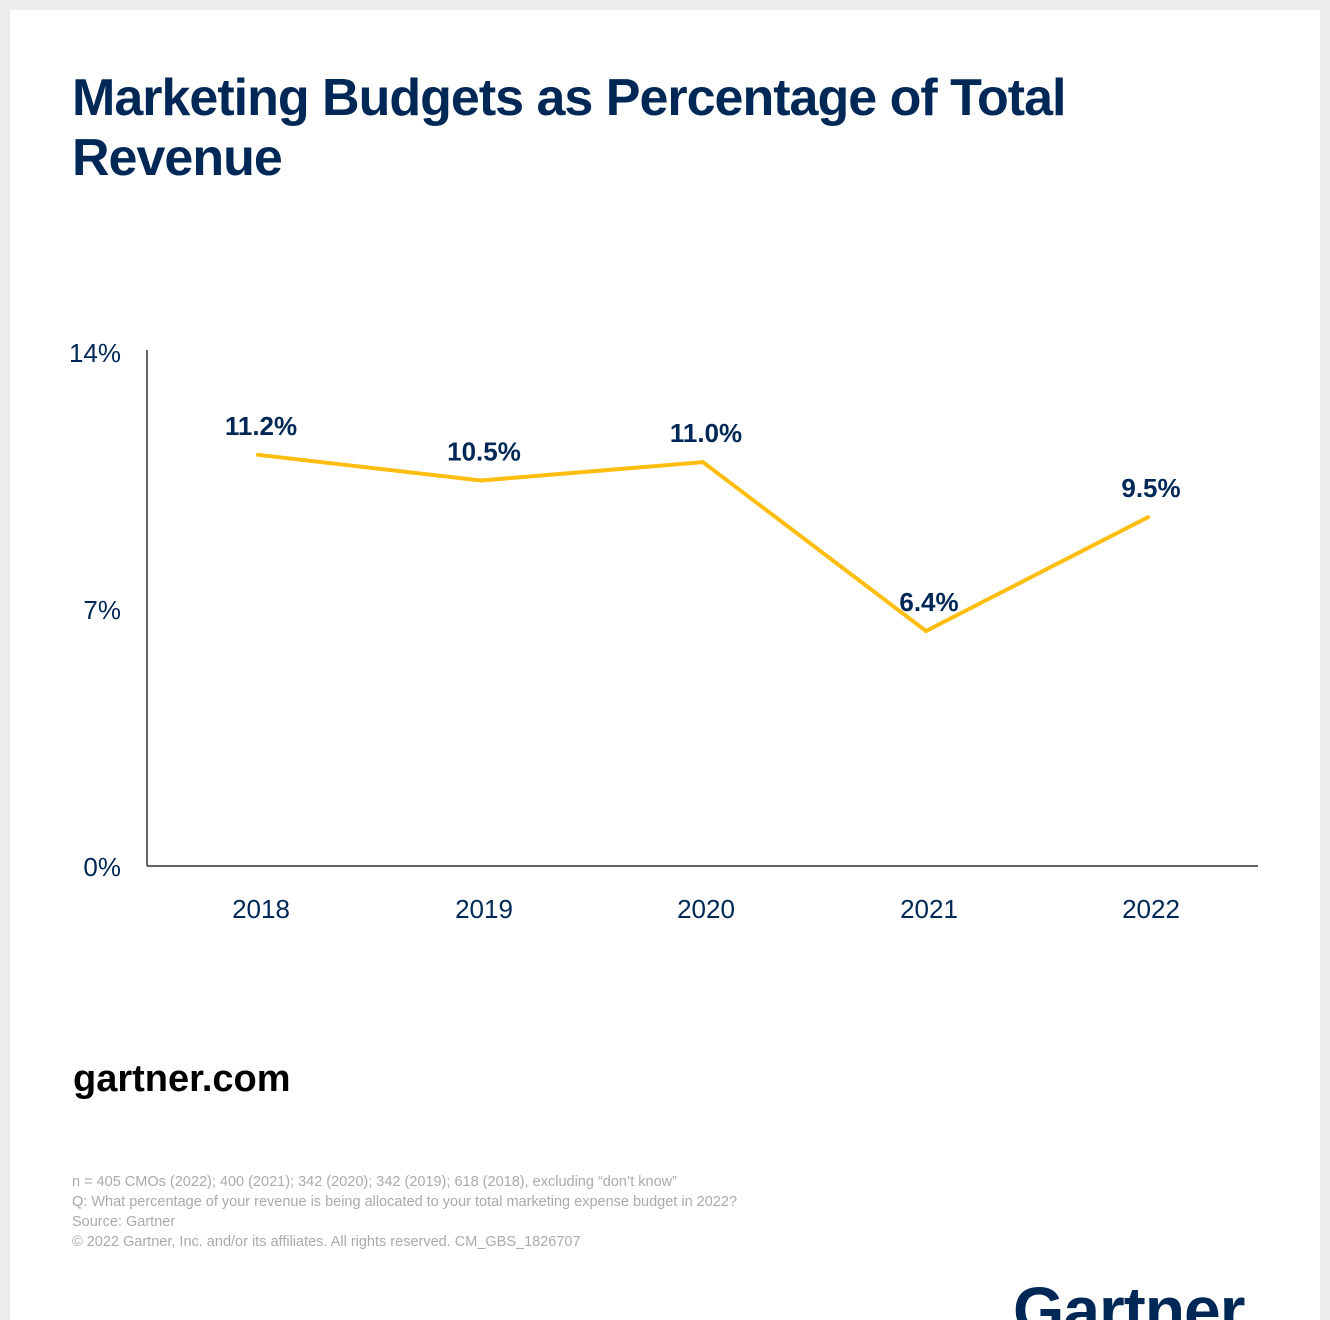 This screenshot has width=1330, height=1320. I want to click on x-tick-label: 2020, so click(706, 909).